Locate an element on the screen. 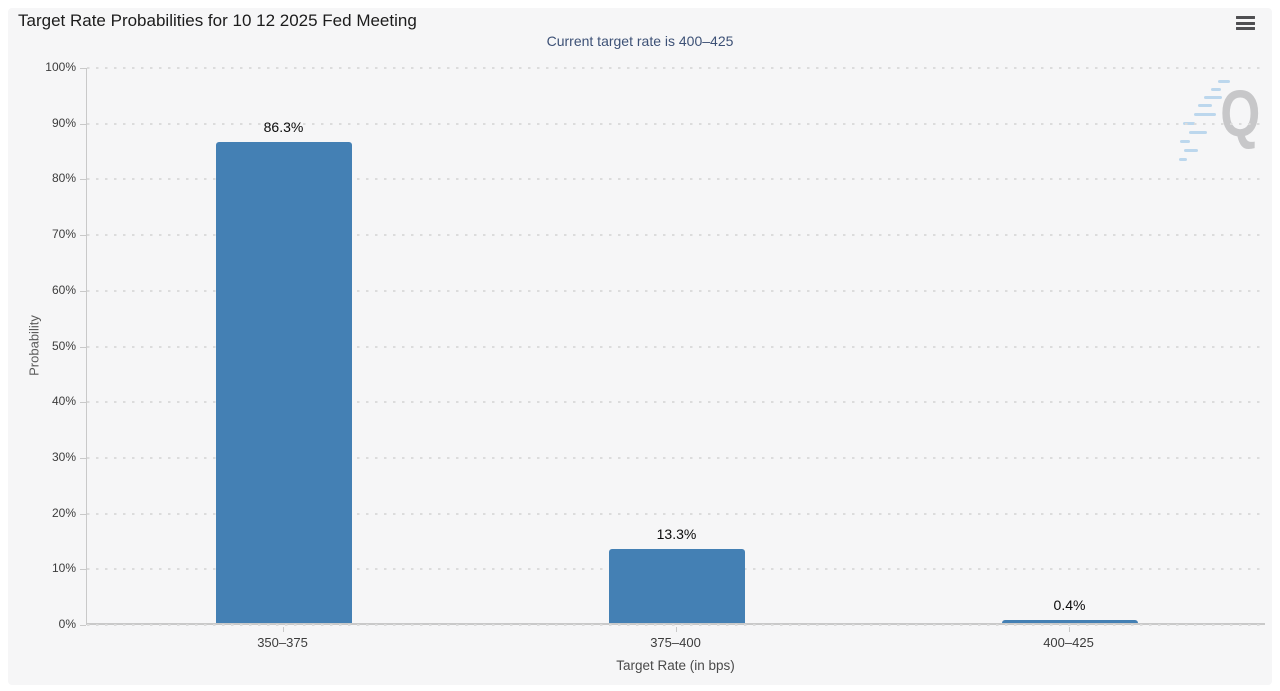  y-tick-label: 40% is located at coordinates (63, 401).